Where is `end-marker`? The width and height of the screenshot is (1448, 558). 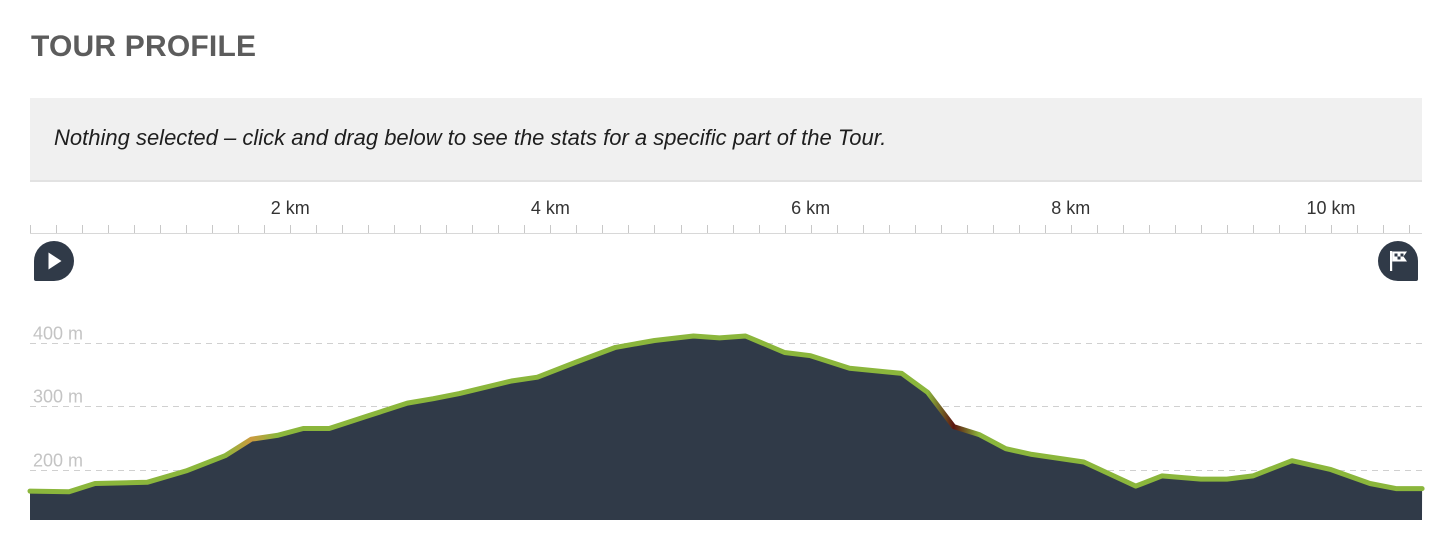 end-marker is located at coordinates (1398, 261).